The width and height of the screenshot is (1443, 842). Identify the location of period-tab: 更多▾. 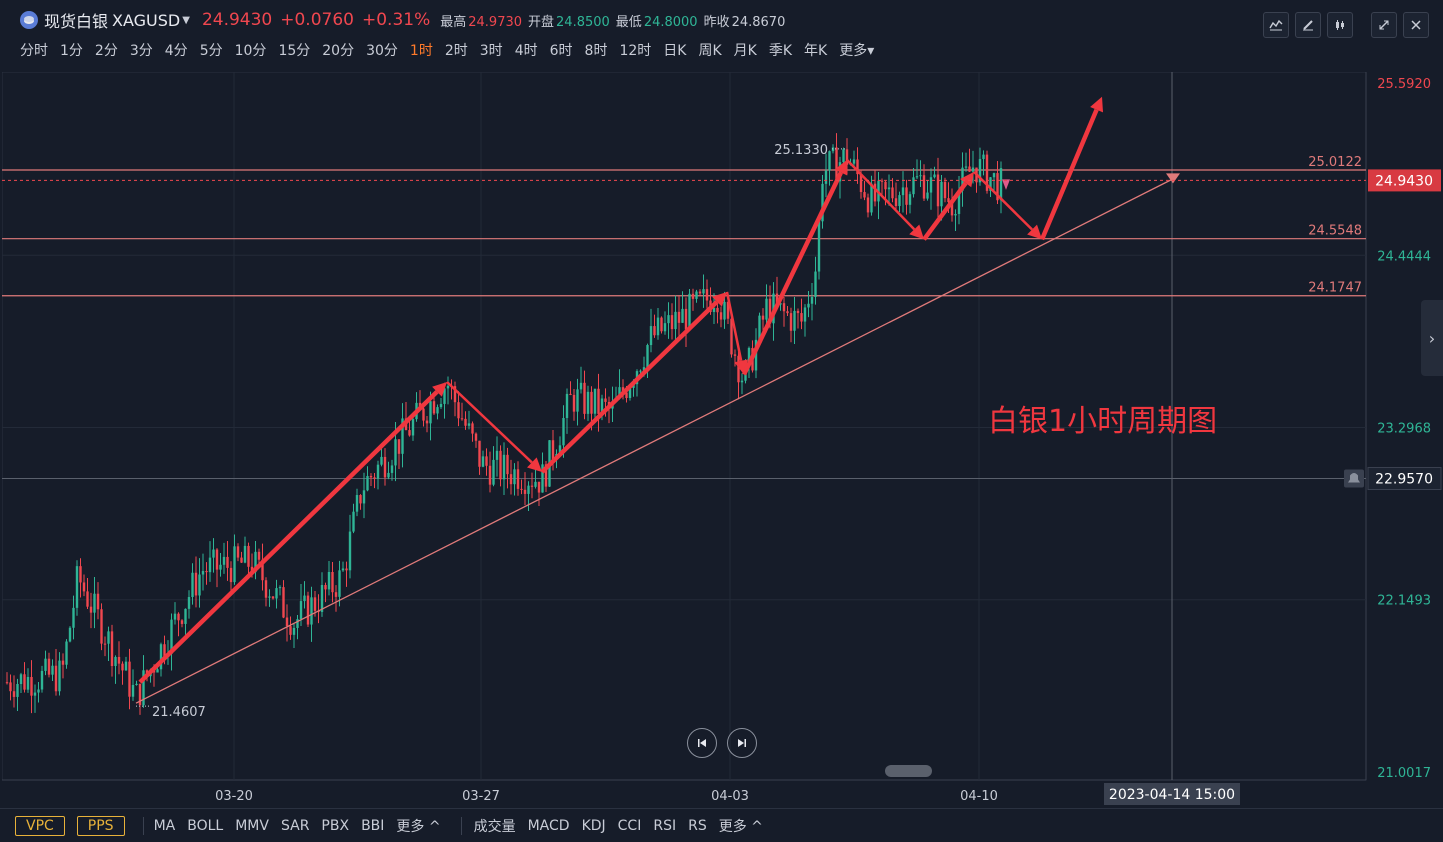
(857, 51).